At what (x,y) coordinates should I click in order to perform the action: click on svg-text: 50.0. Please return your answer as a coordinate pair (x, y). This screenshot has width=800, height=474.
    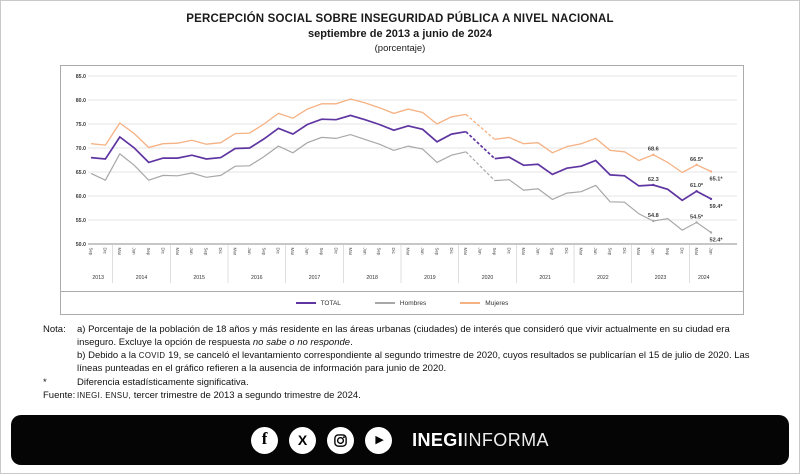
    Looking at the image, I should click on (81, 245).